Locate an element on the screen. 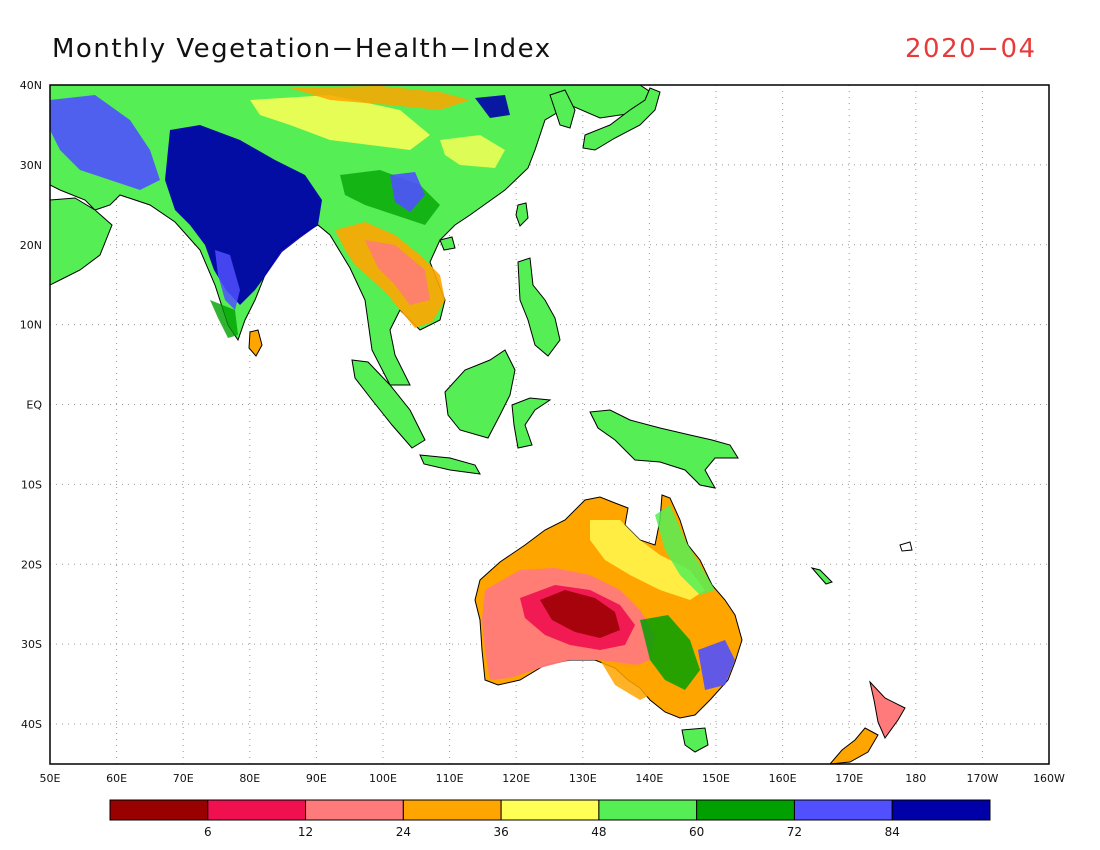 The width and height of the screenshot is (1100, 850). java is located at coordinates (450, 464).